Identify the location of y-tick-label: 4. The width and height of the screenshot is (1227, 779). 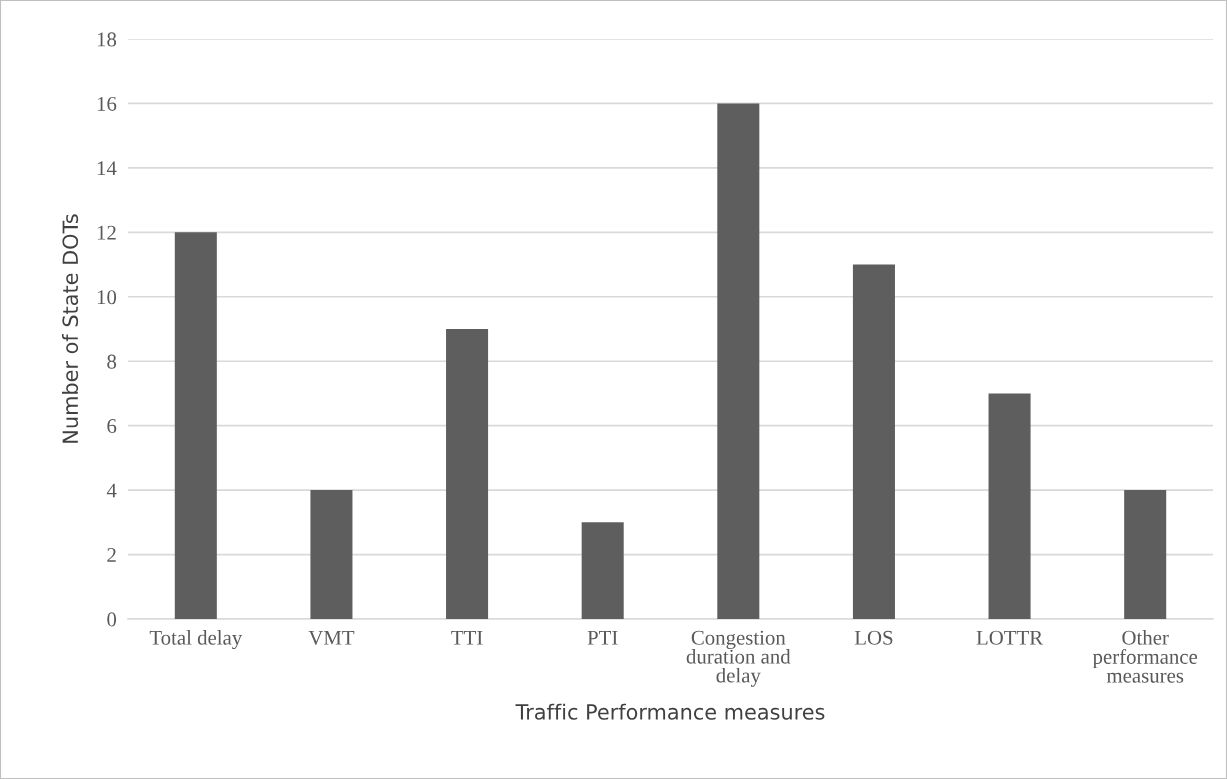
(111, 490).